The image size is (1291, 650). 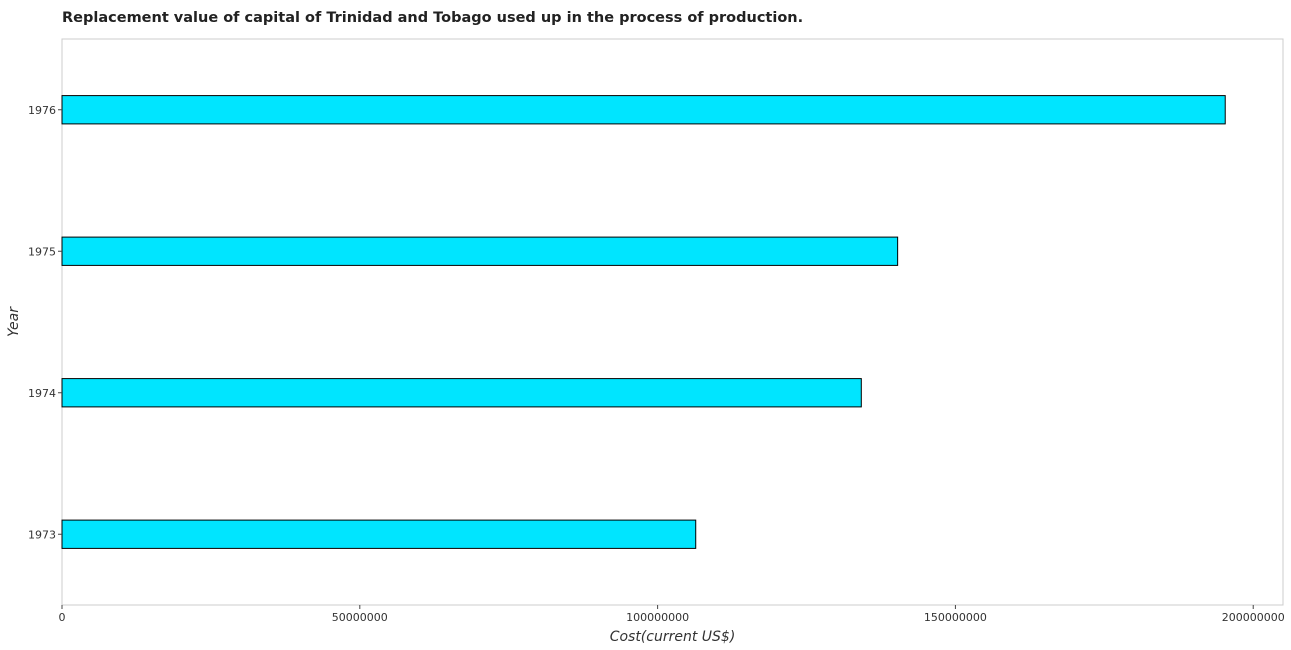 What do you see at coordinates (673, 637) in the screenshot?
I see `x-axis-label: Cost(current US$)` at bounding box center [673, 637].